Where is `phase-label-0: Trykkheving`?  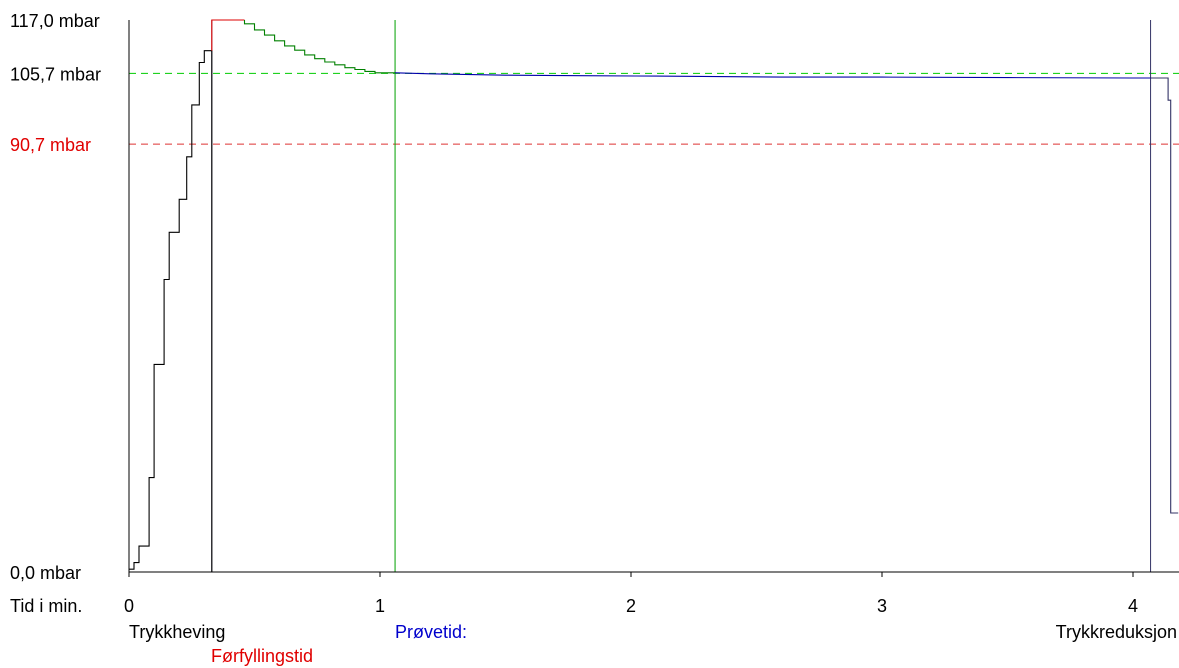 phase-label-0: Trykkheving is located at coordinates (177, 632).